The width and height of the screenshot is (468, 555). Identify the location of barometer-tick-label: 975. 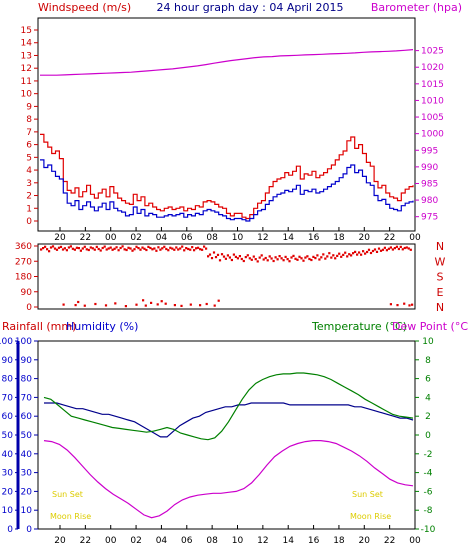
(429, 218).